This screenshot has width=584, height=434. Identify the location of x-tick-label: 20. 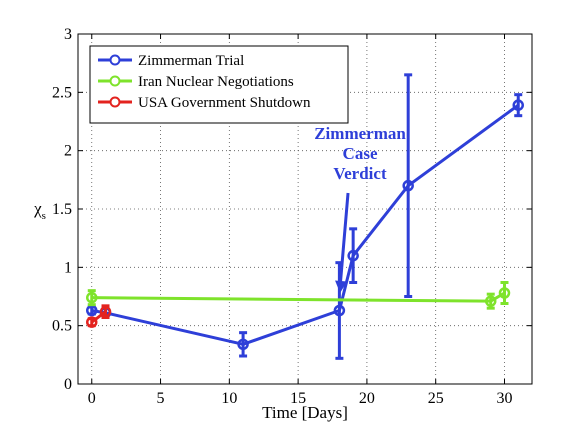
(367, 398).